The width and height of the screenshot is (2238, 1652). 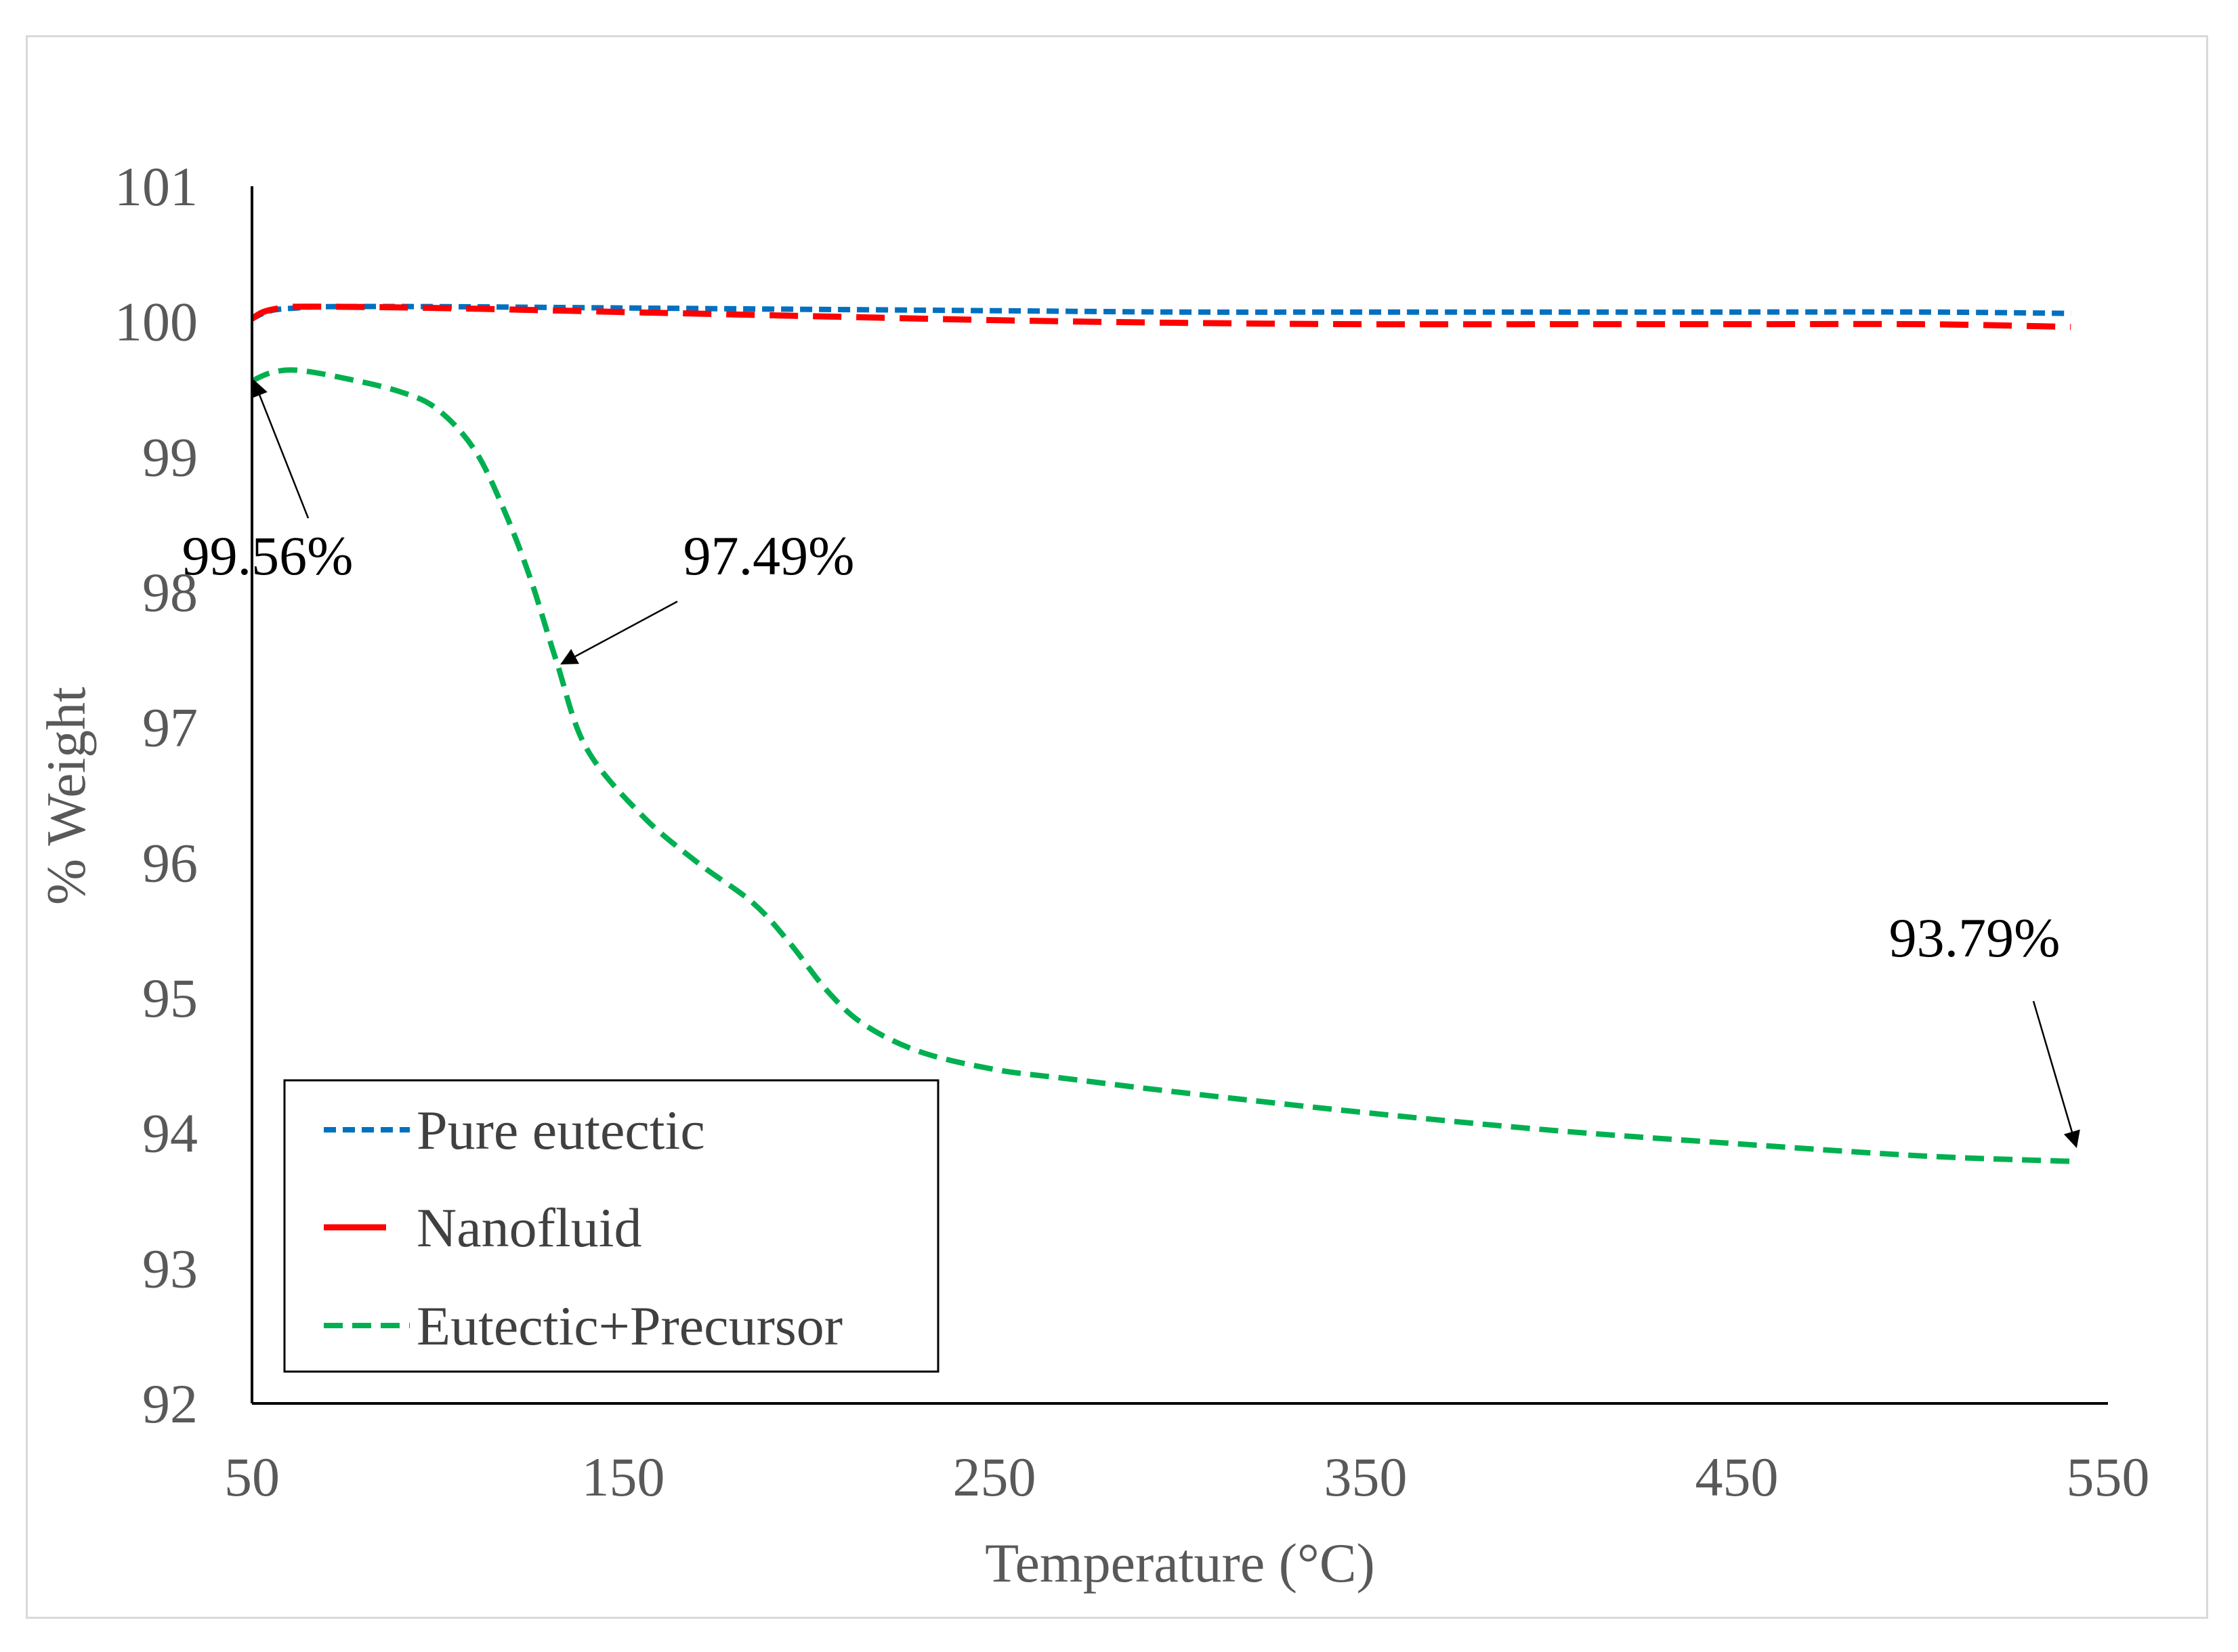 I want to click on legend-label-pure-eutectic: Pure eutectic, so click(x=561, y=1130).